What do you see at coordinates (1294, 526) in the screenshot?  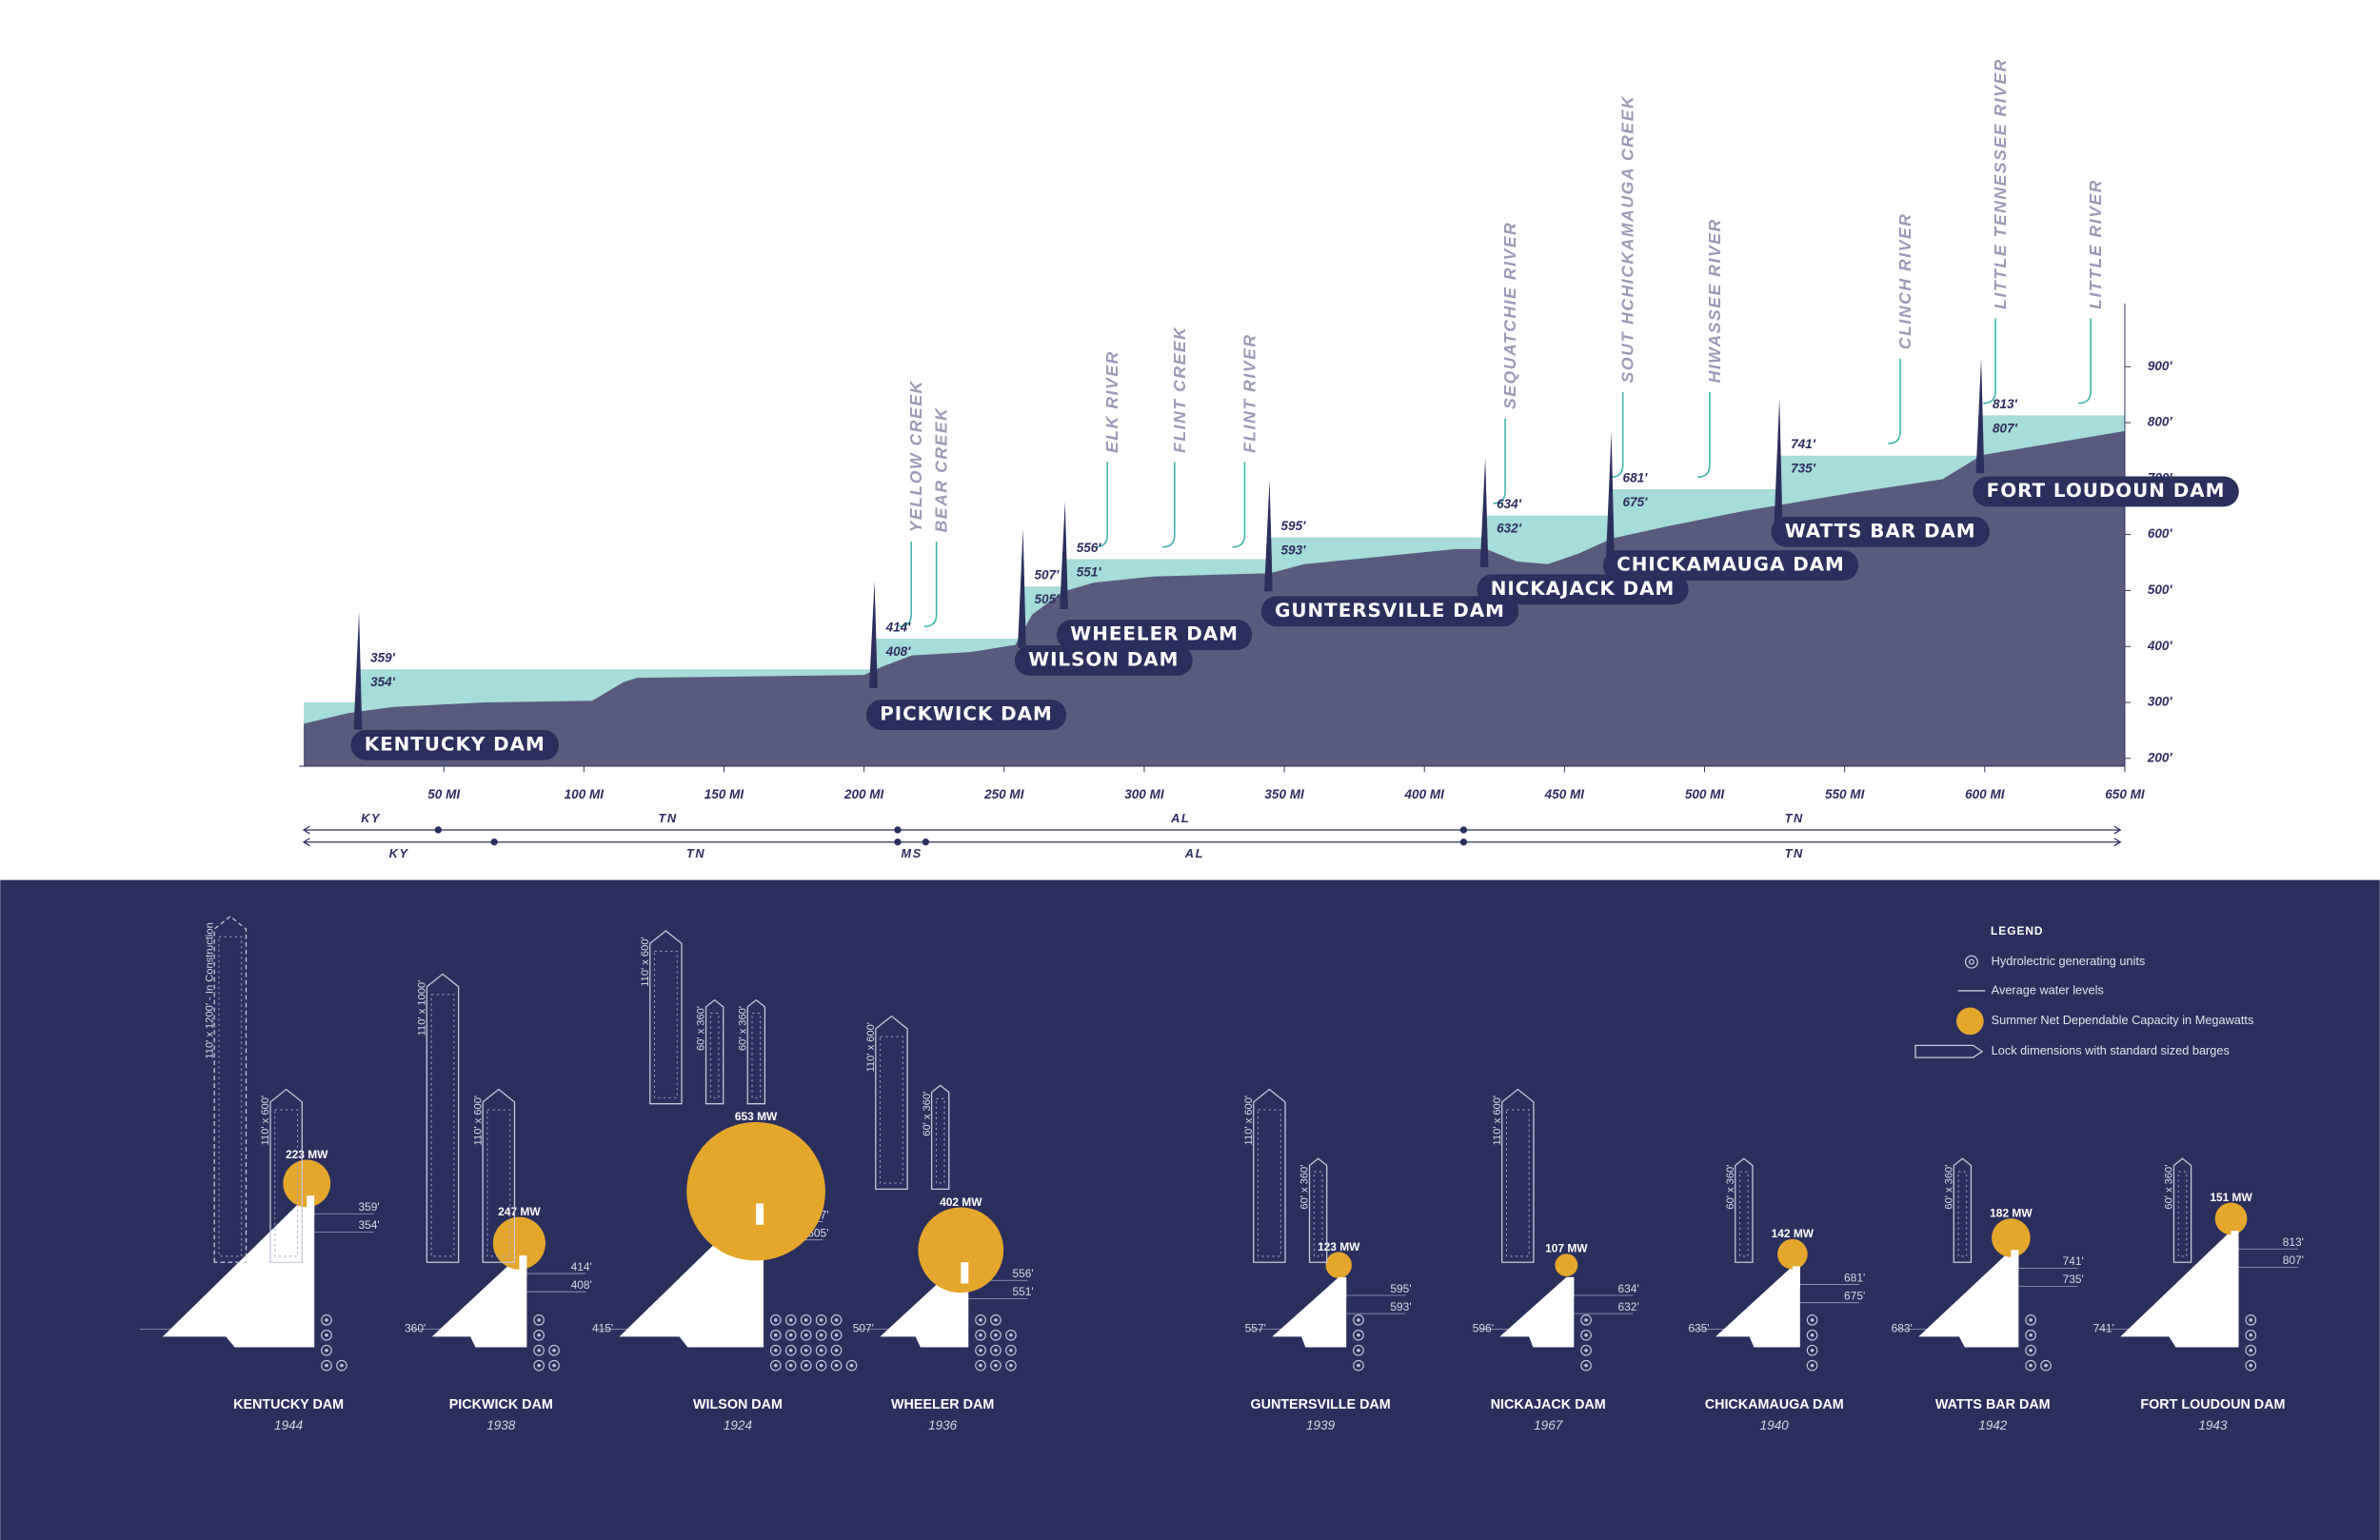 I see `upper-level-label: 595'` at bounding box center [1294, 526].